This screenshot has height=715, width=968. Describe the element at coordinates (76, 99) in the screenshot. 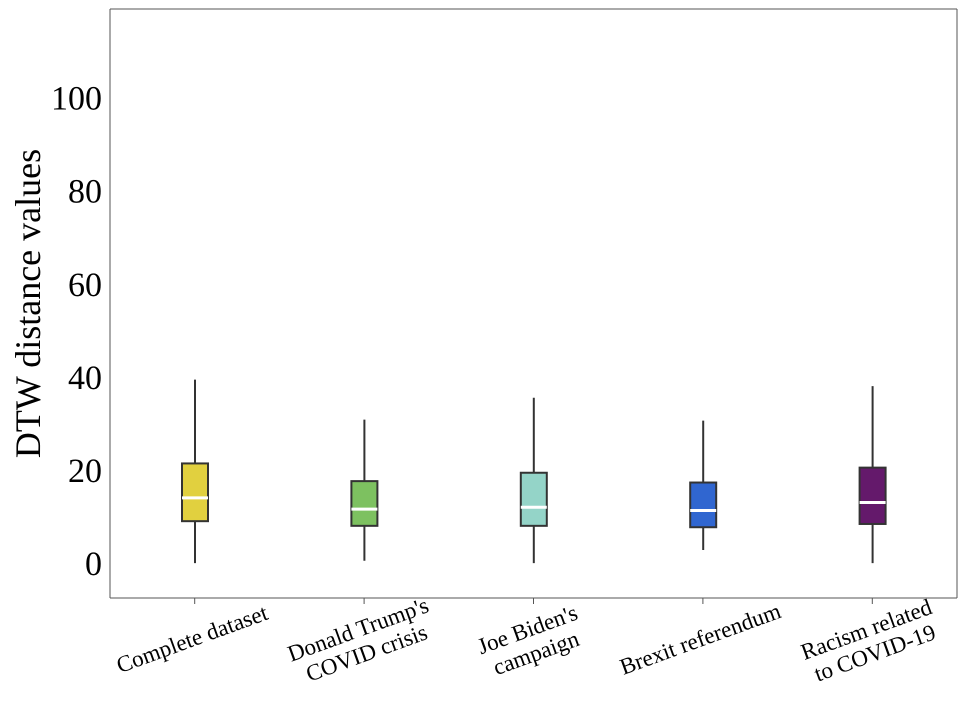

I see `y-tick-label: 100` at that location.